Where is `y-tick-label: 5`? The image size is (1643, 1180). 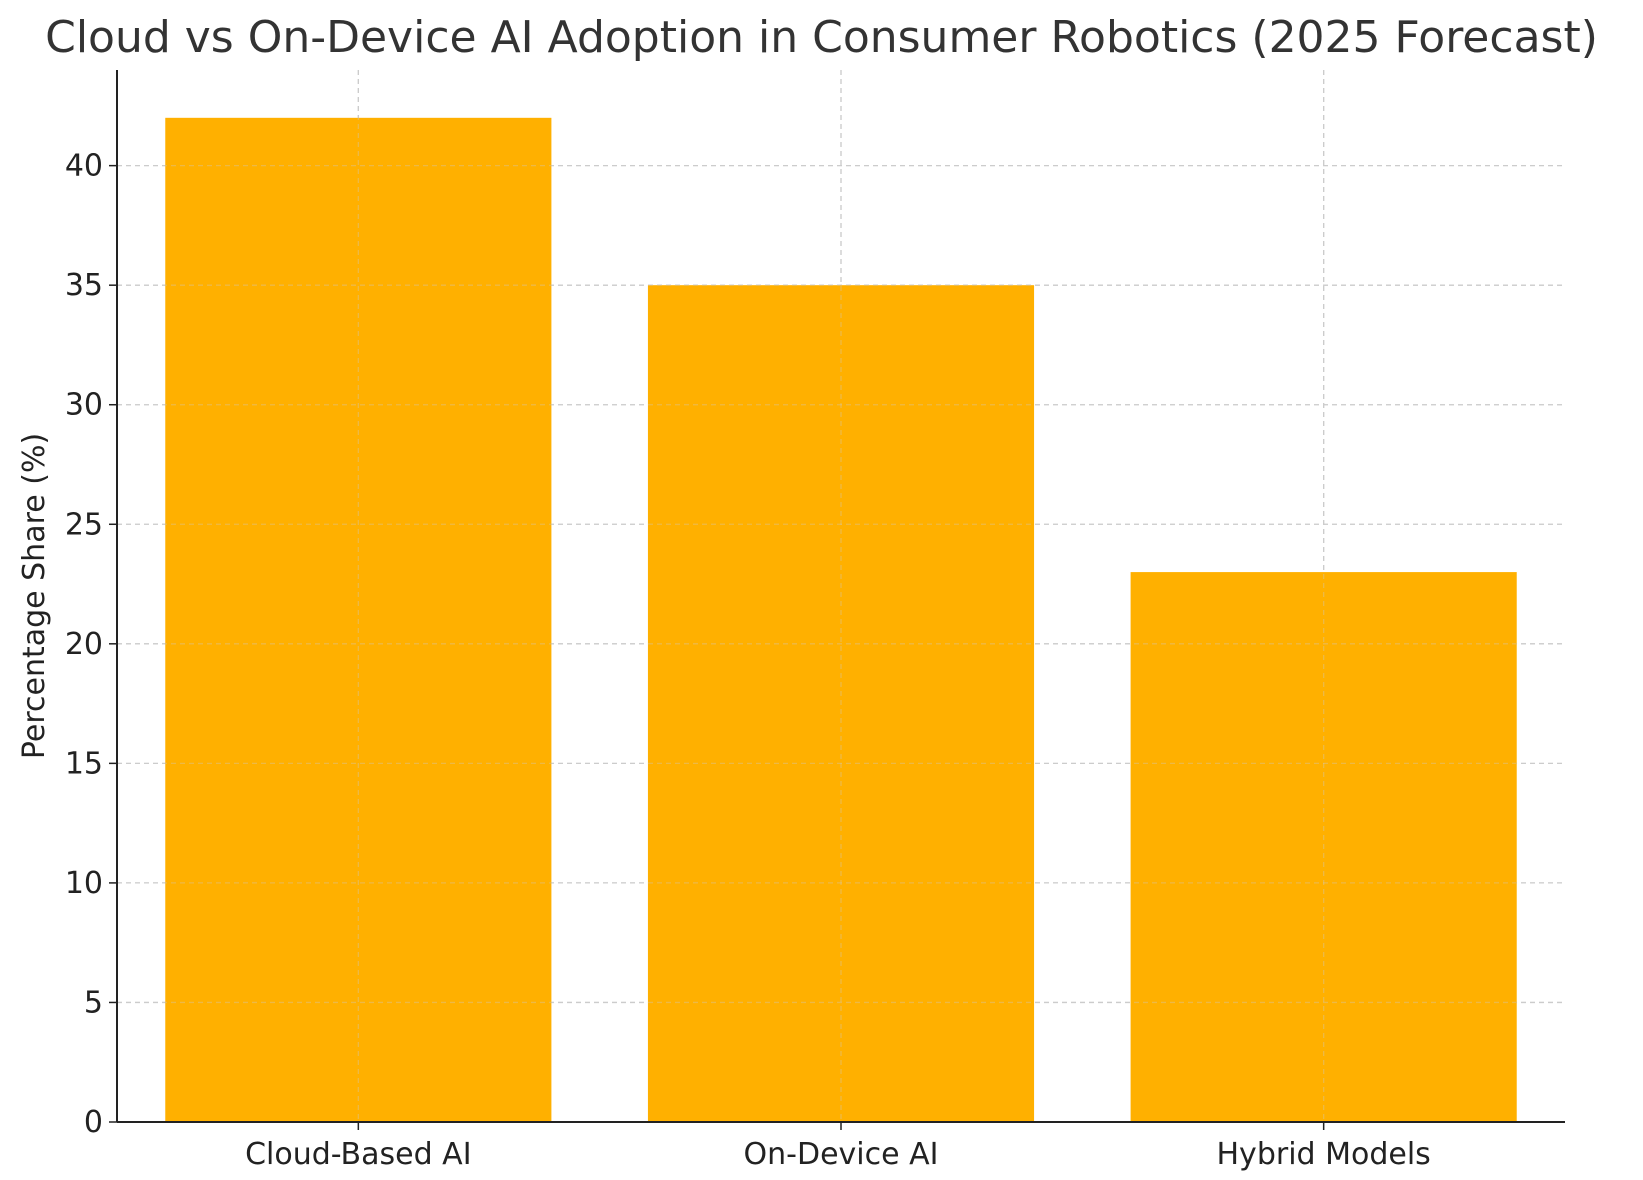
y-tick-label: 5 is located at coordinates (93, 1002).